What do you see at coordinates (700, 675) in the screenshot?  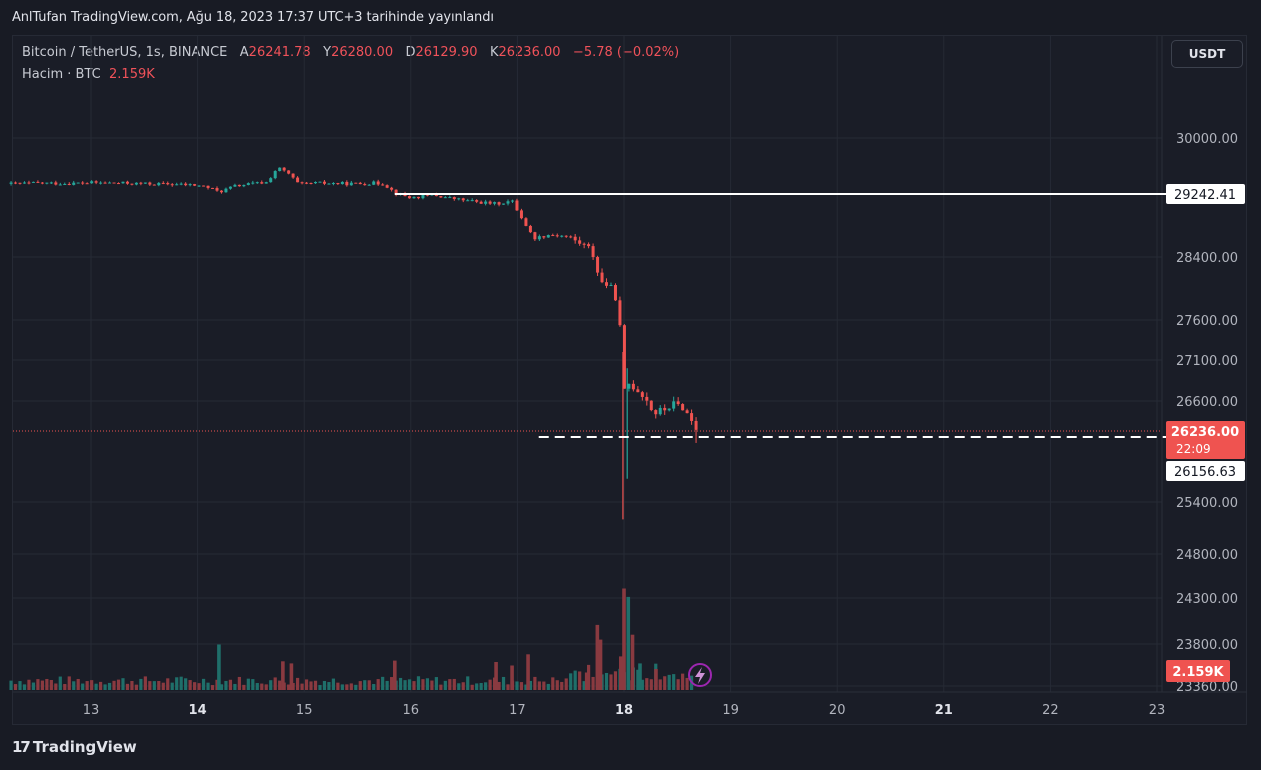 I see `lightning-icon-bolt` at bounding box center [700, 675].